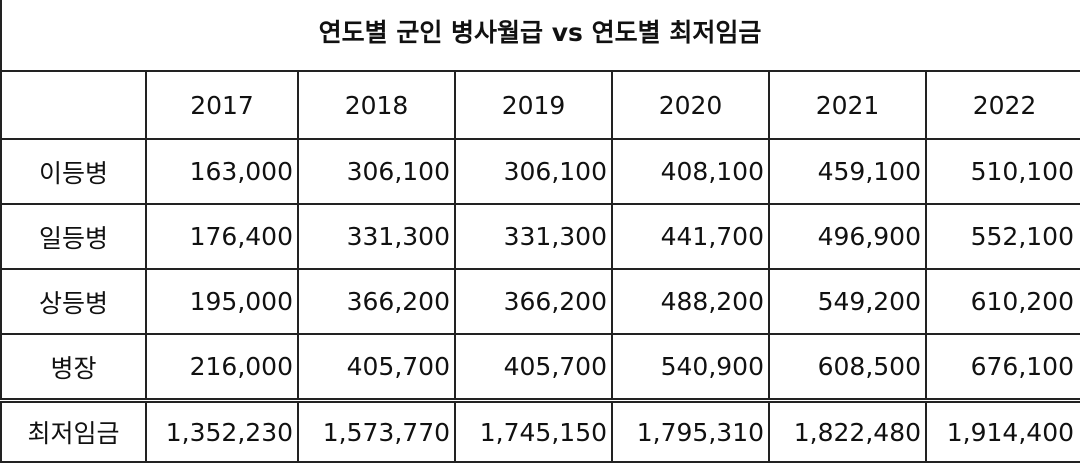 The height and width of the screenshot is (464, 1080). Describe the element at coordinates (222, 301) in the screenshot. I see `salary-cell: 195,000` at that location.